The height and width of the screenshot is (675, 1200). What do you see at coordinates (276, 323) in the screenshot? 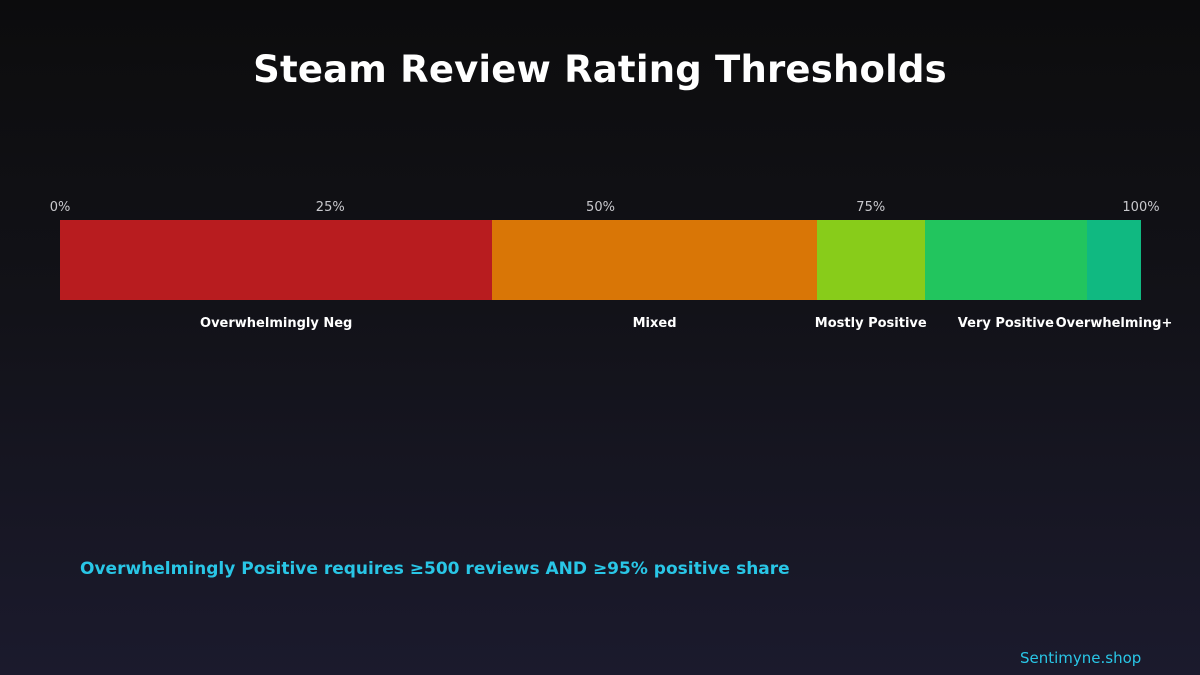
I see `segment-label: Overwhelmingly Neg` at bounding box center [276, 323].